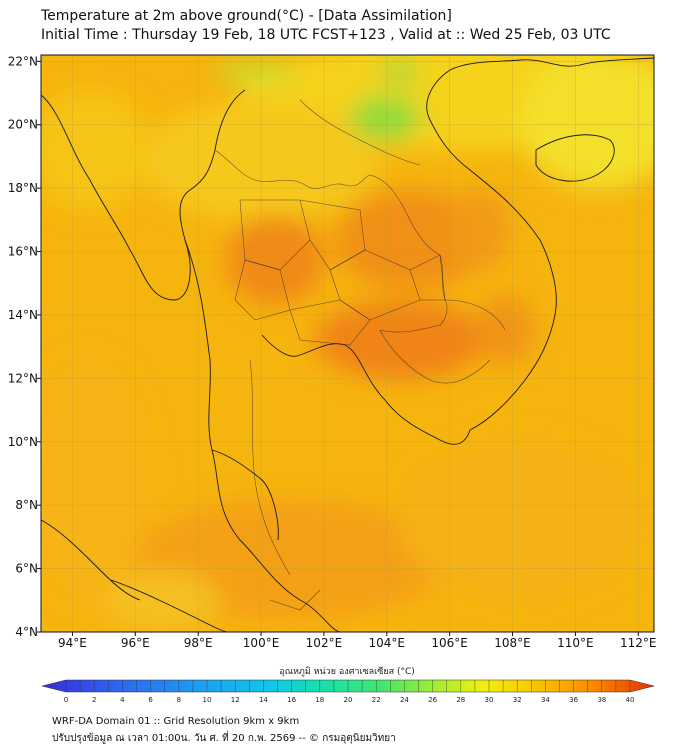  What do you see at coordinates (545, 700) in the screenshot?
I see `colorbar-tick-label: 34` at bounding box center [545, 700].